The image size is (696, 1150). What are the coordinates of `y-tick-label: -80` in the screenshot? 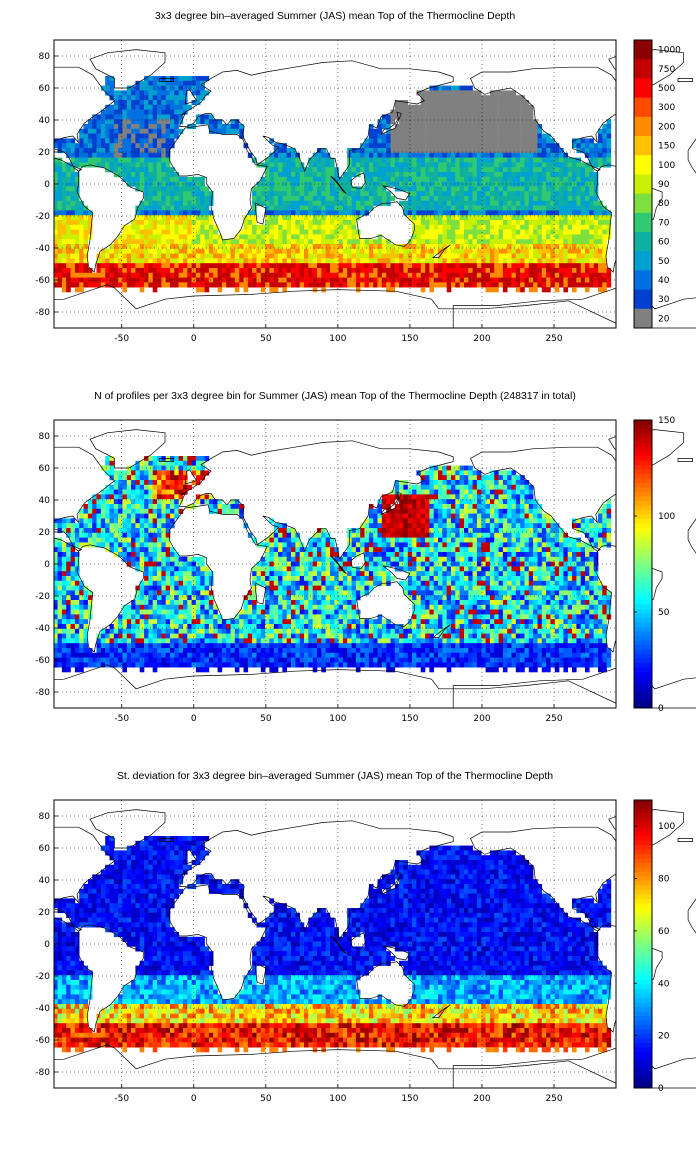 It's located at (42, 313).